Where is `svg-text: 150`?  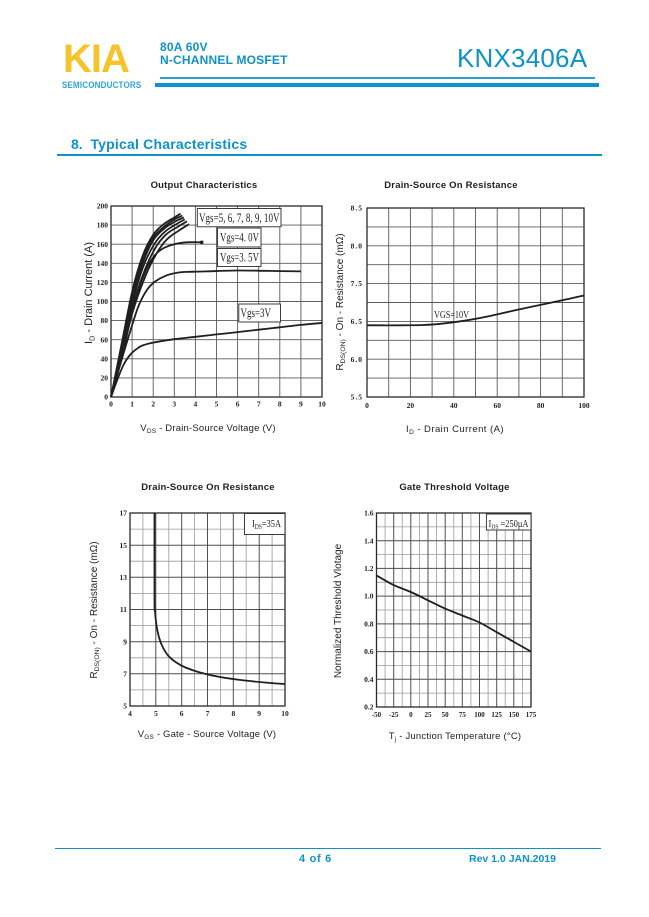
svg-text: 150 is located at coordinates (514, 715).